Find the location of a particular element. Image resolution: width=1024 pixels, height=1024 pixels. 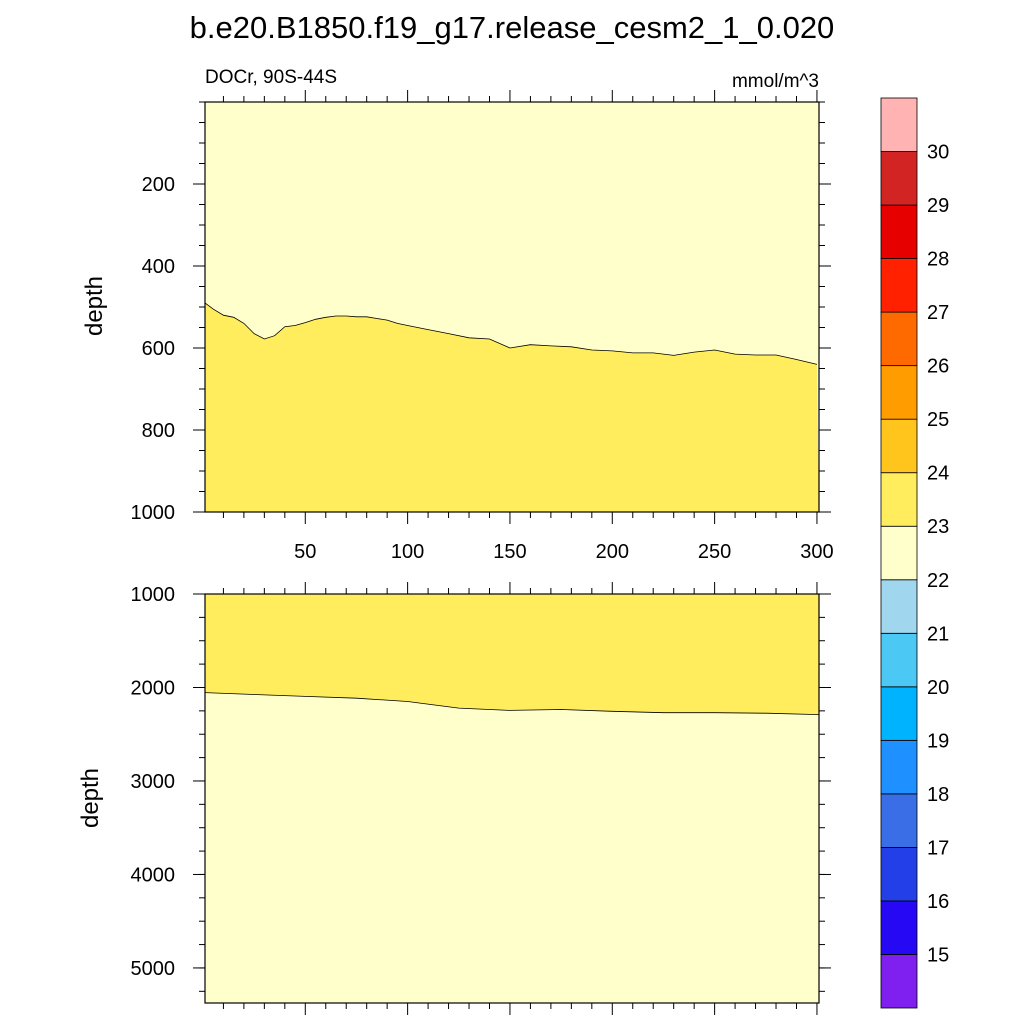

colorbar-label: 15 is located at coordinates (938, 955).